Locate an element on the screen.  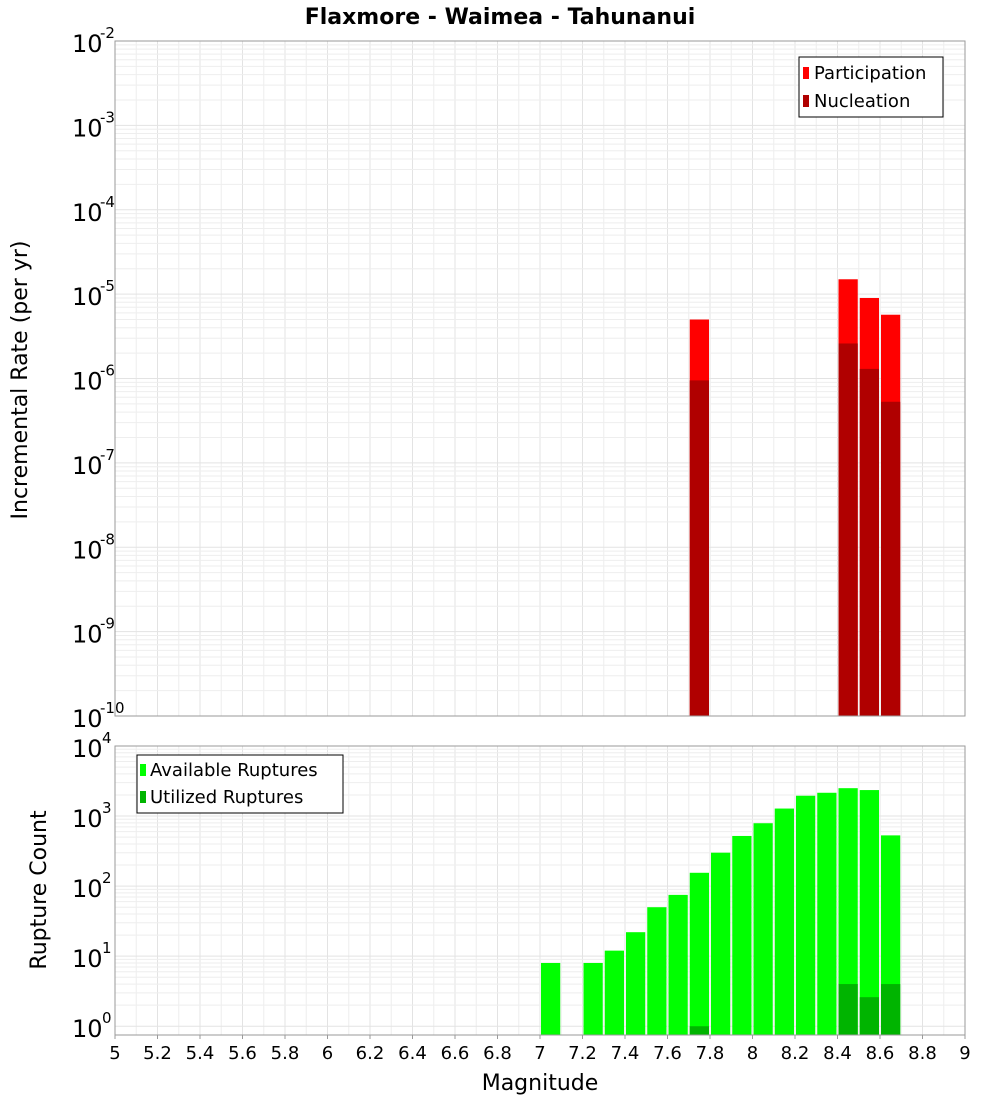
x-tick-label: 8.4 is located at coordinates (837, 1053).